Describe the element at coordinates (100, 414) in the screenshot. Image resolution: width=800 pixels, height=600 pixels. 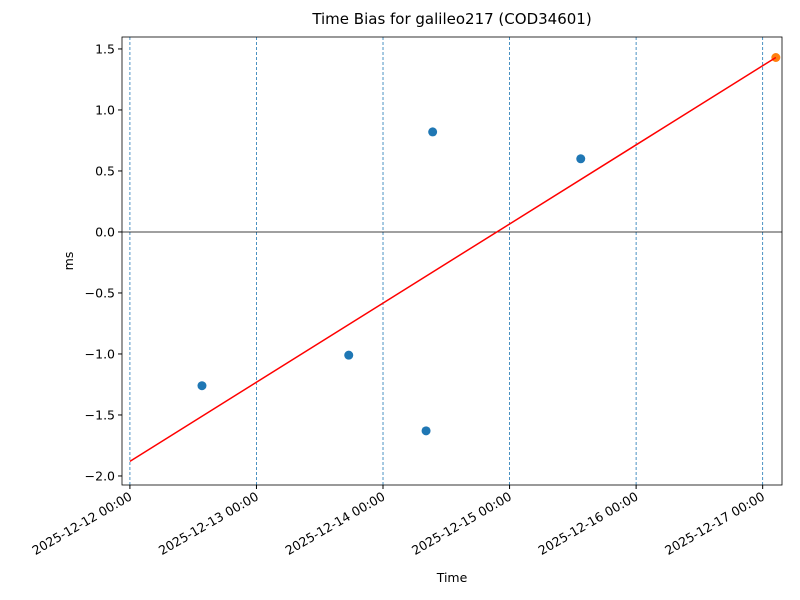
I see `y-tick-label: −1.5` at that location.